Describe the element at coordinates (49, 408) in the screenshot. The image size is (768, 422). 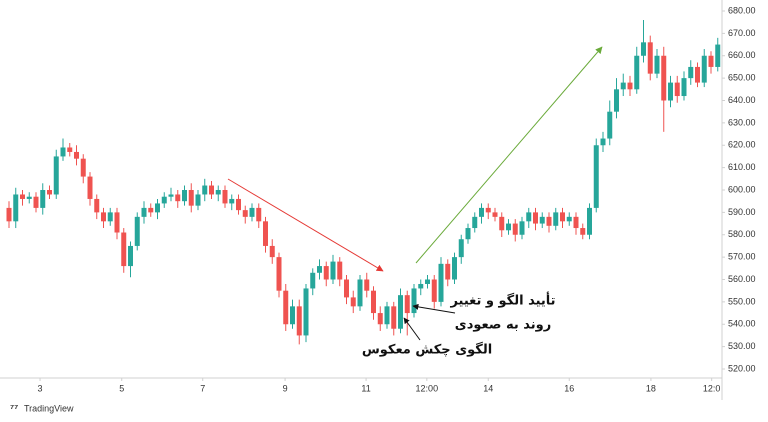
I see `watermark: TradingView` at that location.